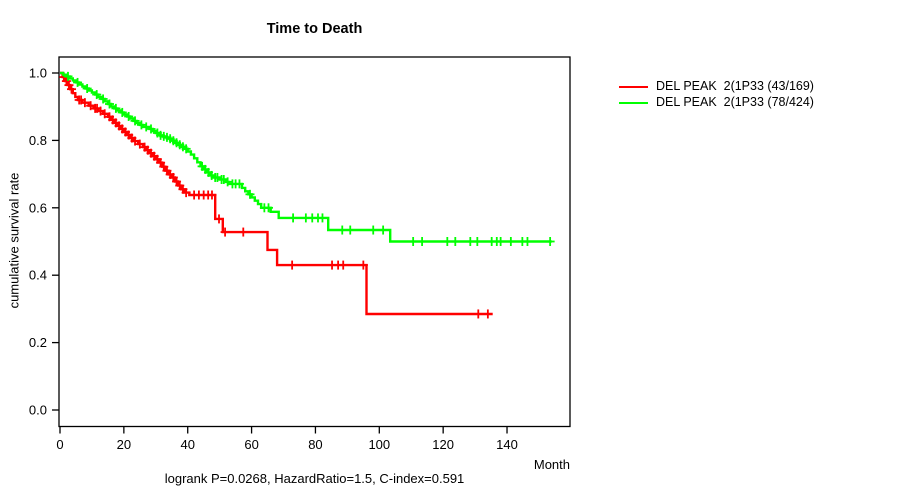 Image resolution: width=900 pixels, height=500 pixels. Describe the element at coordinates (38, 207) in the screenshot. I see `y-axis-tick-label: 0.6` at that location.